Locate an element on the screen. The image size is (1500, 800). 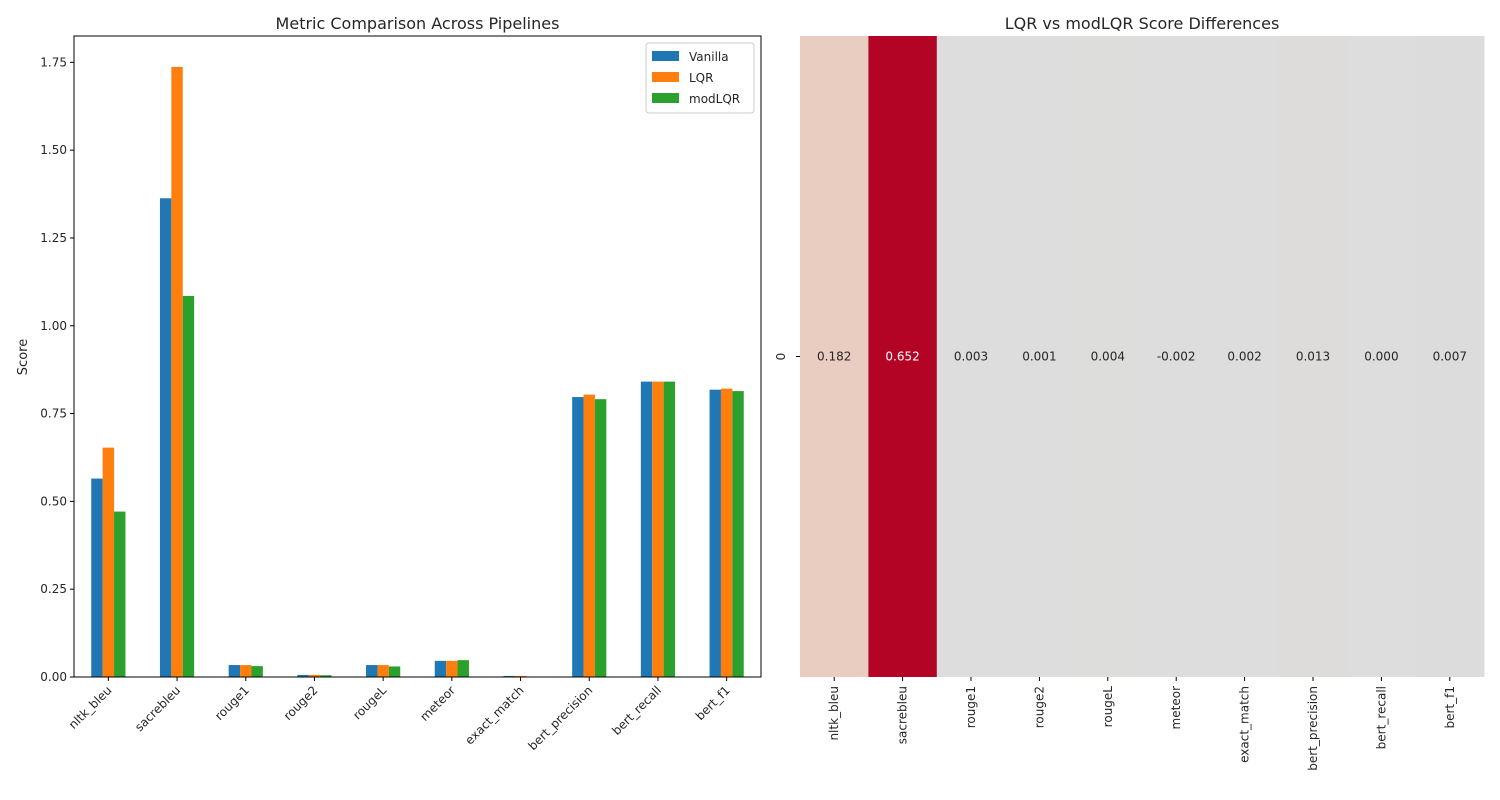
bar-modLQR-rougeL is located at coordinates (394, 671).